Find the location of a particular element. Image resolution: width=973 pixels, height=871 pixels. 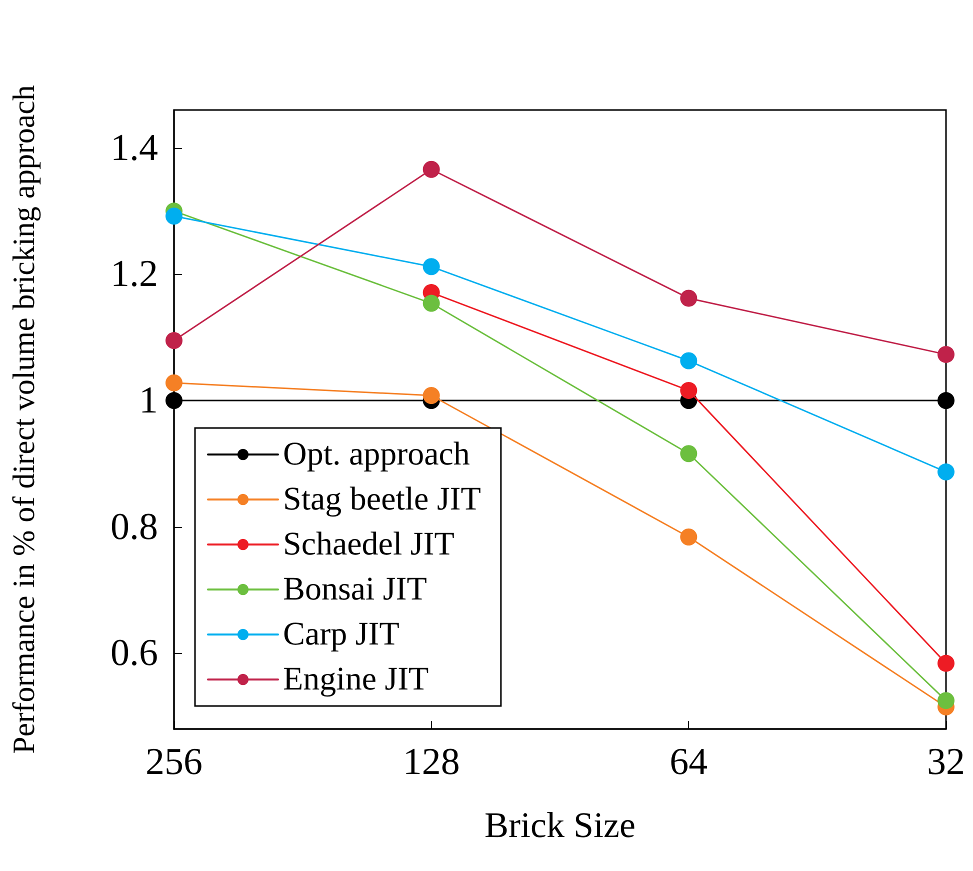

y-axis-title: Performance in % of direct volume bricking approach is located at coordinates (23, 419).